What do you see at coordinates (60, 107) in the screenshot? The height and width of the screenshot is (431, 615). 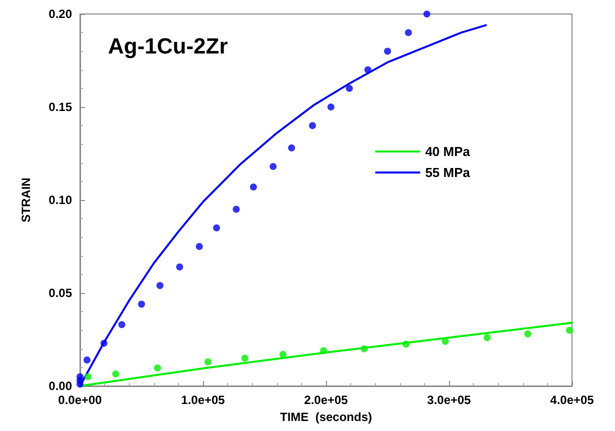 I see `y-tick-label: 0.15` at bounding box center [60, 107].